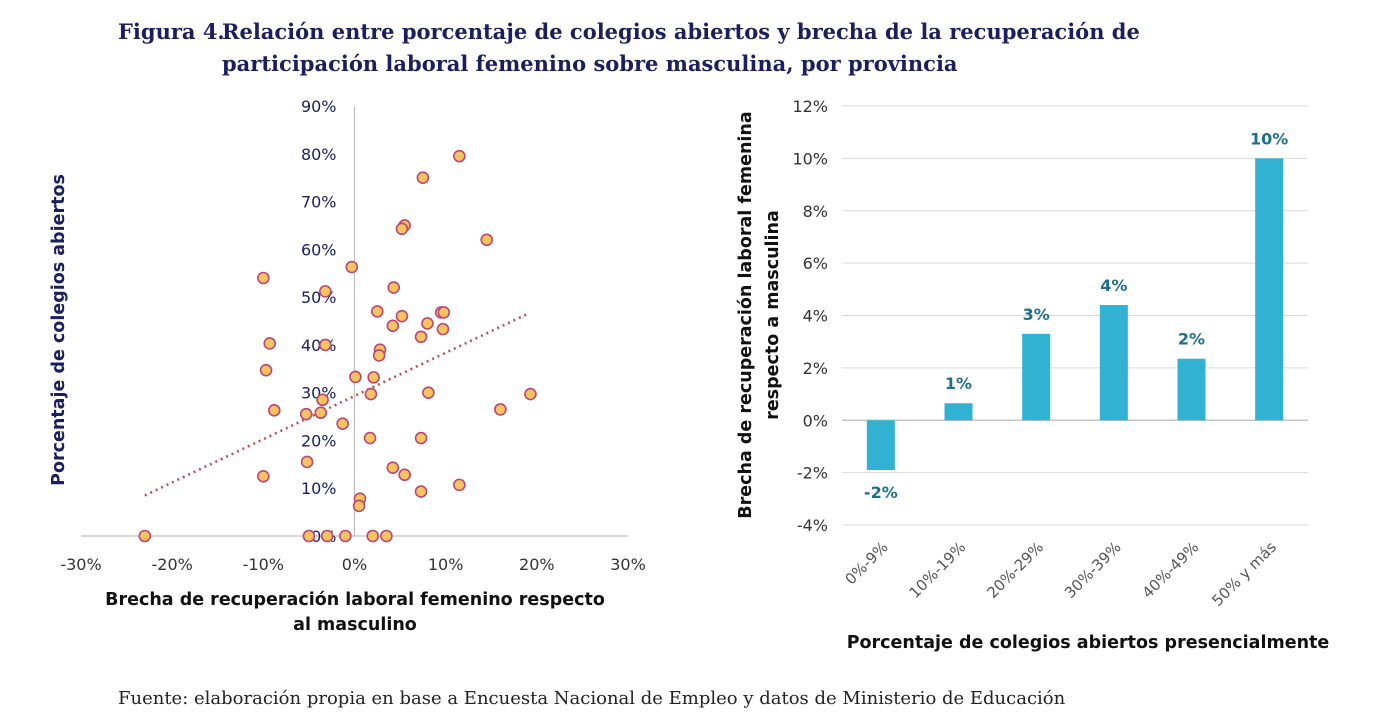 Image resolution: width=1385 pixels, height=716 pixels. What do you see at coordinates (319, 154) in the screenshot?
I see `y-tick-label: 80%` at bounding box center [319, 154].